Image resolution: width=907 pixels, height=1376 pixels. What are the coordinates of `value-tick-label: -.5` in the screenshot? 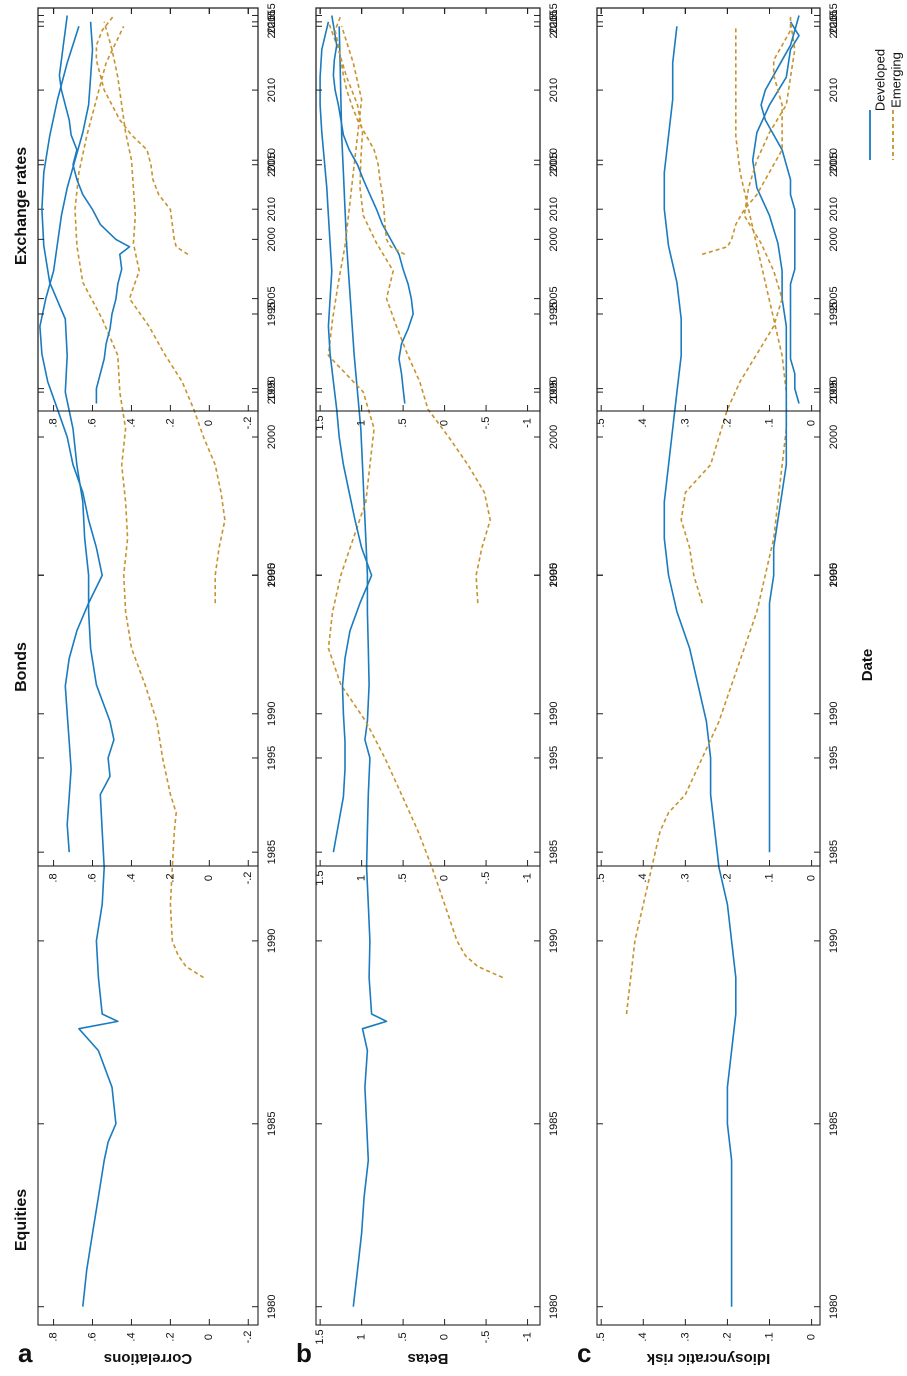 It's located at (486, 878).